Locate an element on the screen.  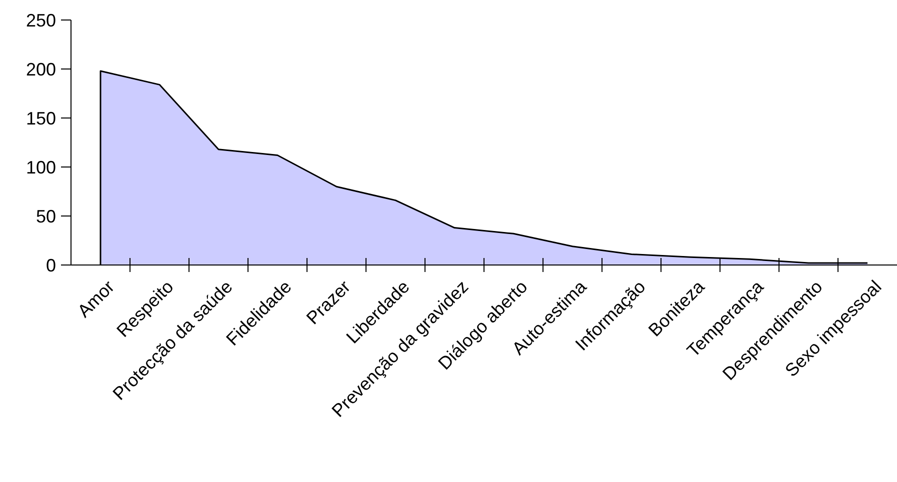
y-tick-label: 150 is located at coordinates (41, 118).